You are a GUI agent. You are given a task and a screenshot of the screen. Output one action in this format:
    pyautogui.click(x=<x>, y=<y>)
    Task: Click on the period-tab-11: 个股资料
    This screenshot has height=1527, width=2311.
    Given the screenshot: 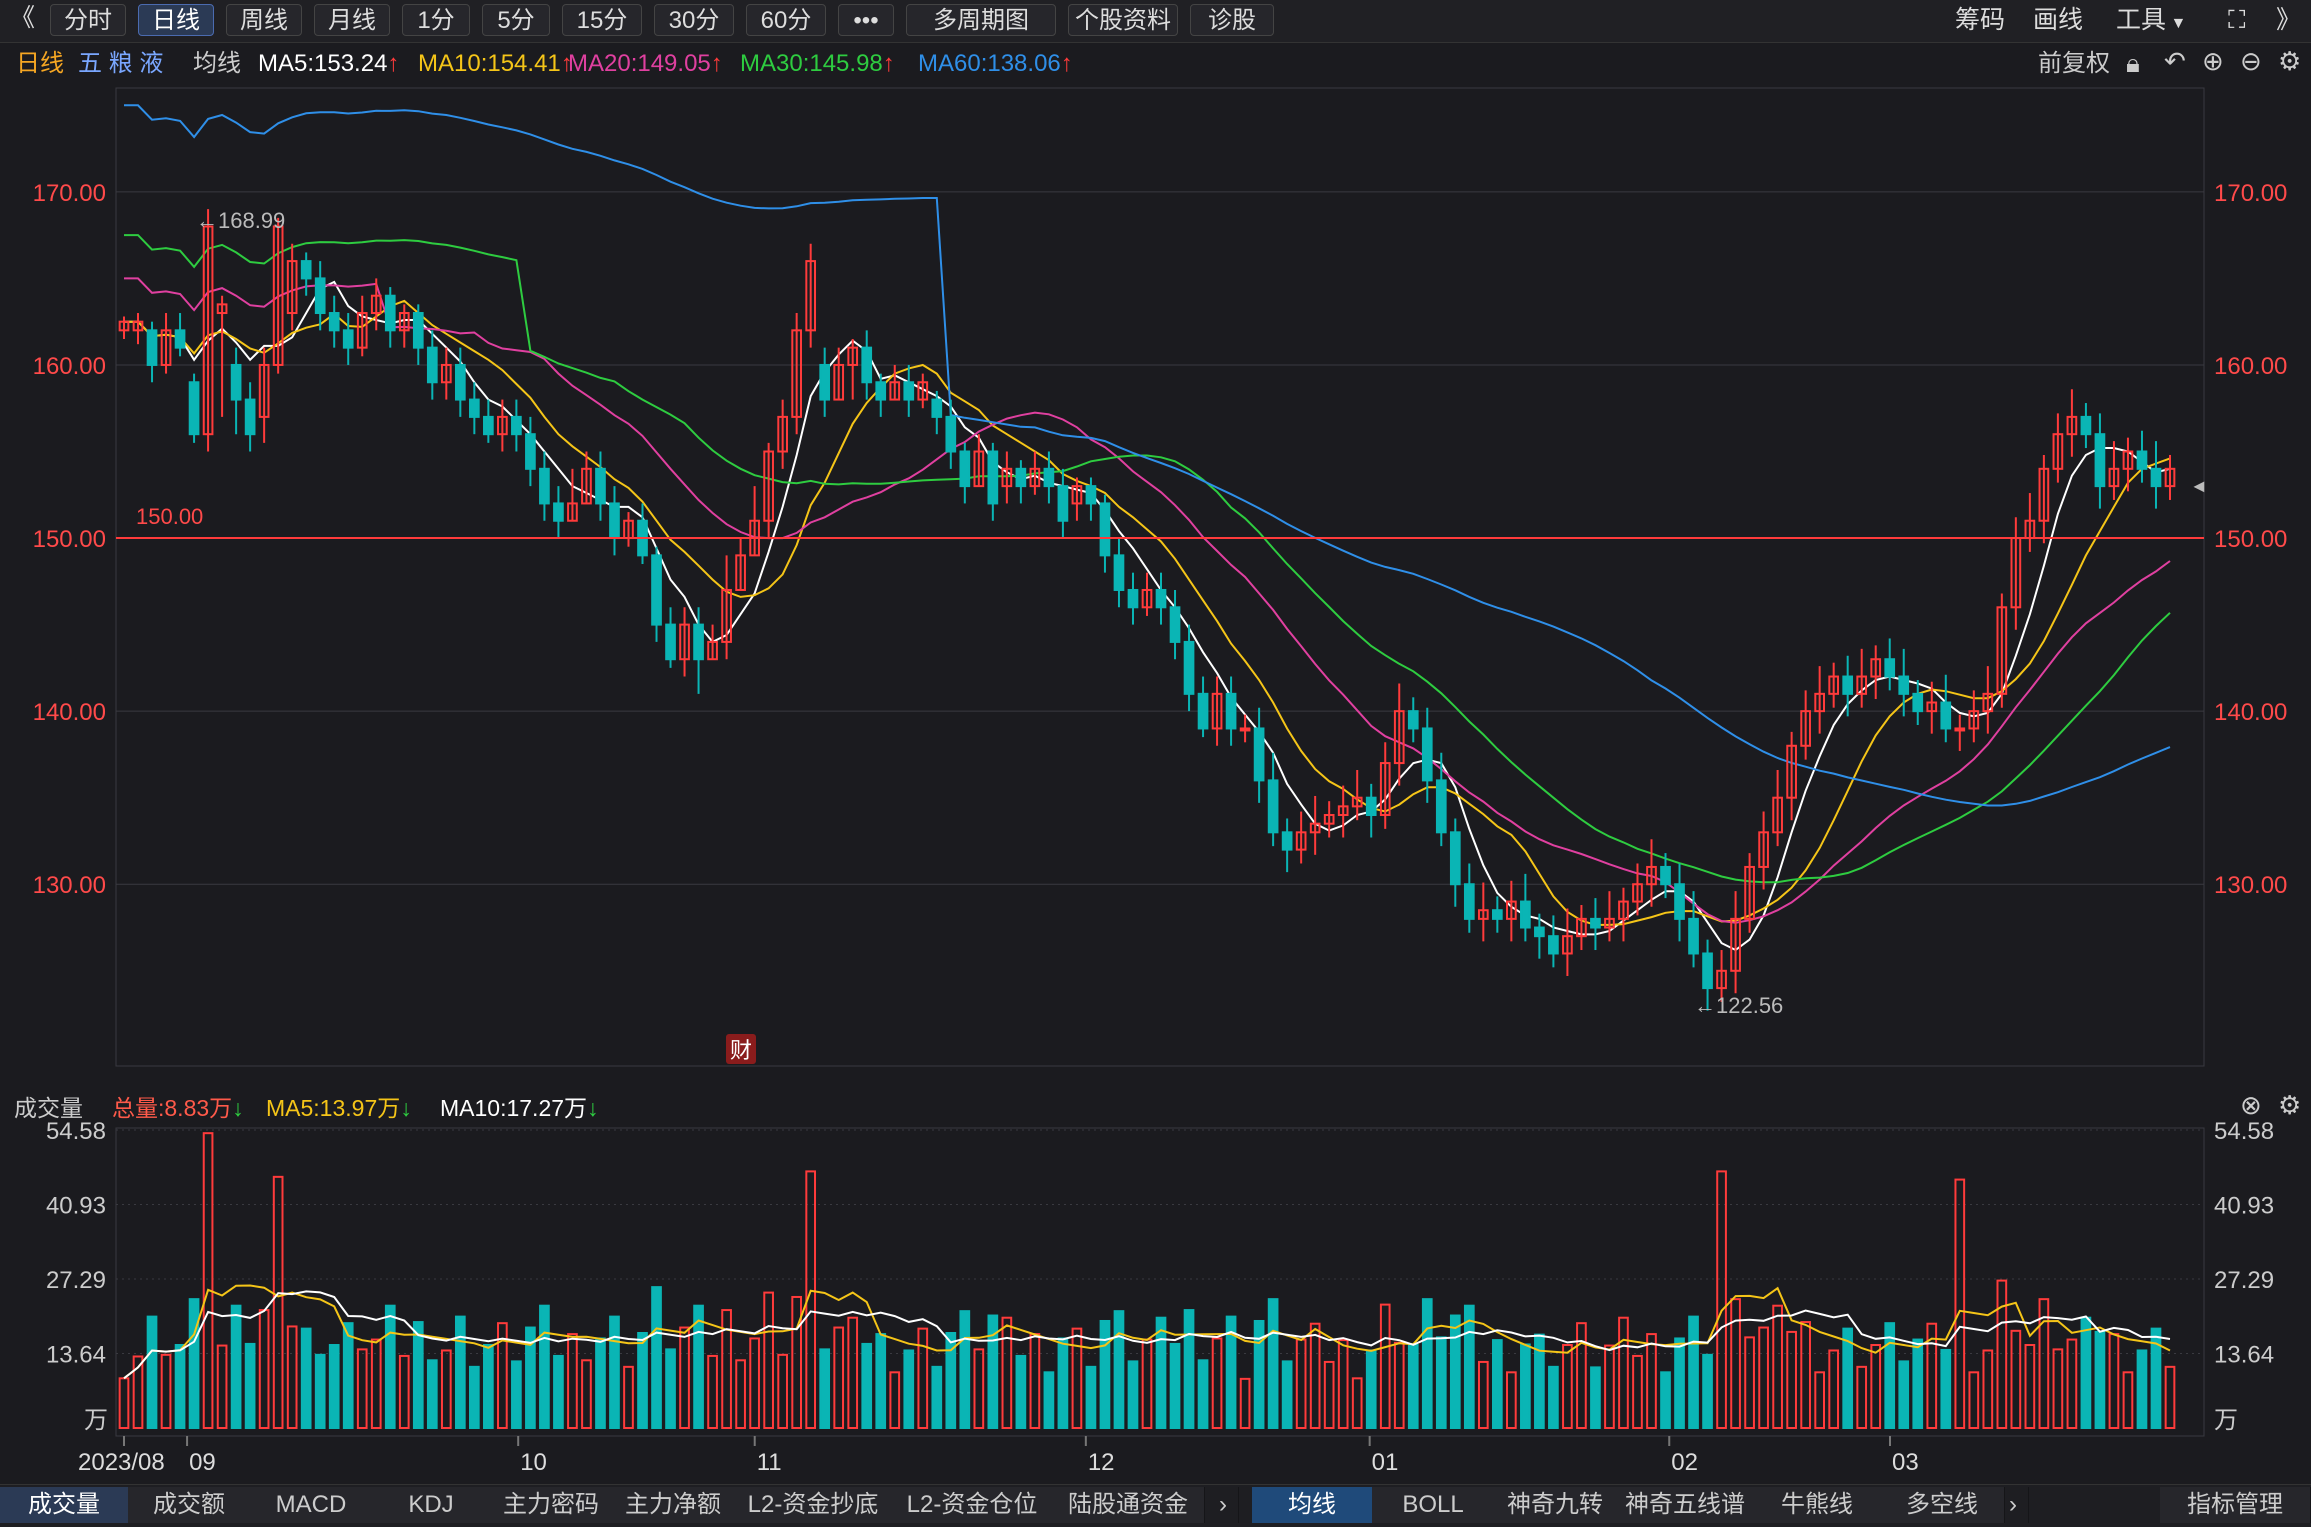 What is the action you would take?
    pyautogui.click(x=1123, y=20)
    